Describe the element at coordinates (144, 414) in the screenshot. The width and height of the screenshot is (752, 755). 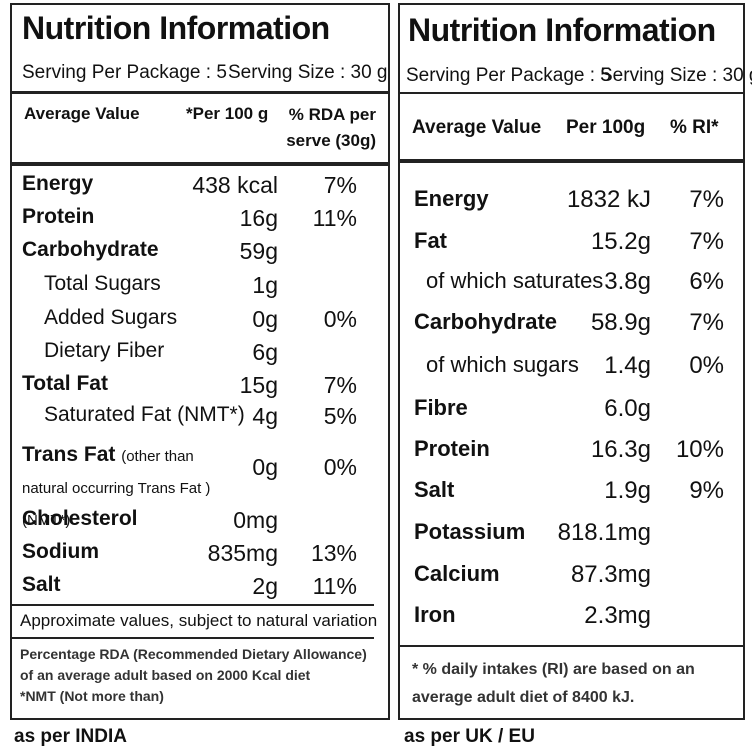
I see `row-name: Saturated Fat (NMT*)` at that location.